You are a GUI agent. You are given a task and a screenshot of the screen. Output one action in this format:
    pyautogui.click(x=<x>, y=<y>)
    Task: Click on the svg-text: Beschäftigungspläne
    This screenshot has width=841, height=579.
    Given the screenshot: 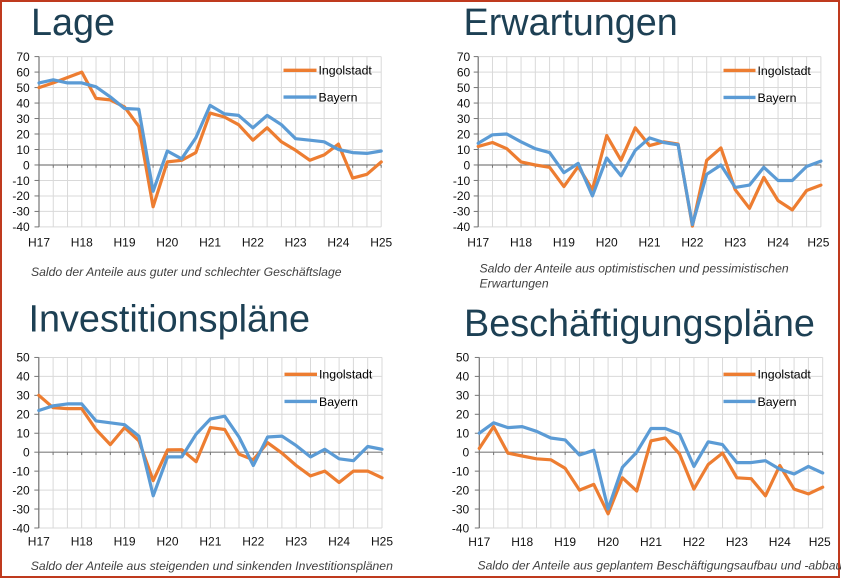 What is the action you would take?
    pyautogui.click(x=639, y=324)
    